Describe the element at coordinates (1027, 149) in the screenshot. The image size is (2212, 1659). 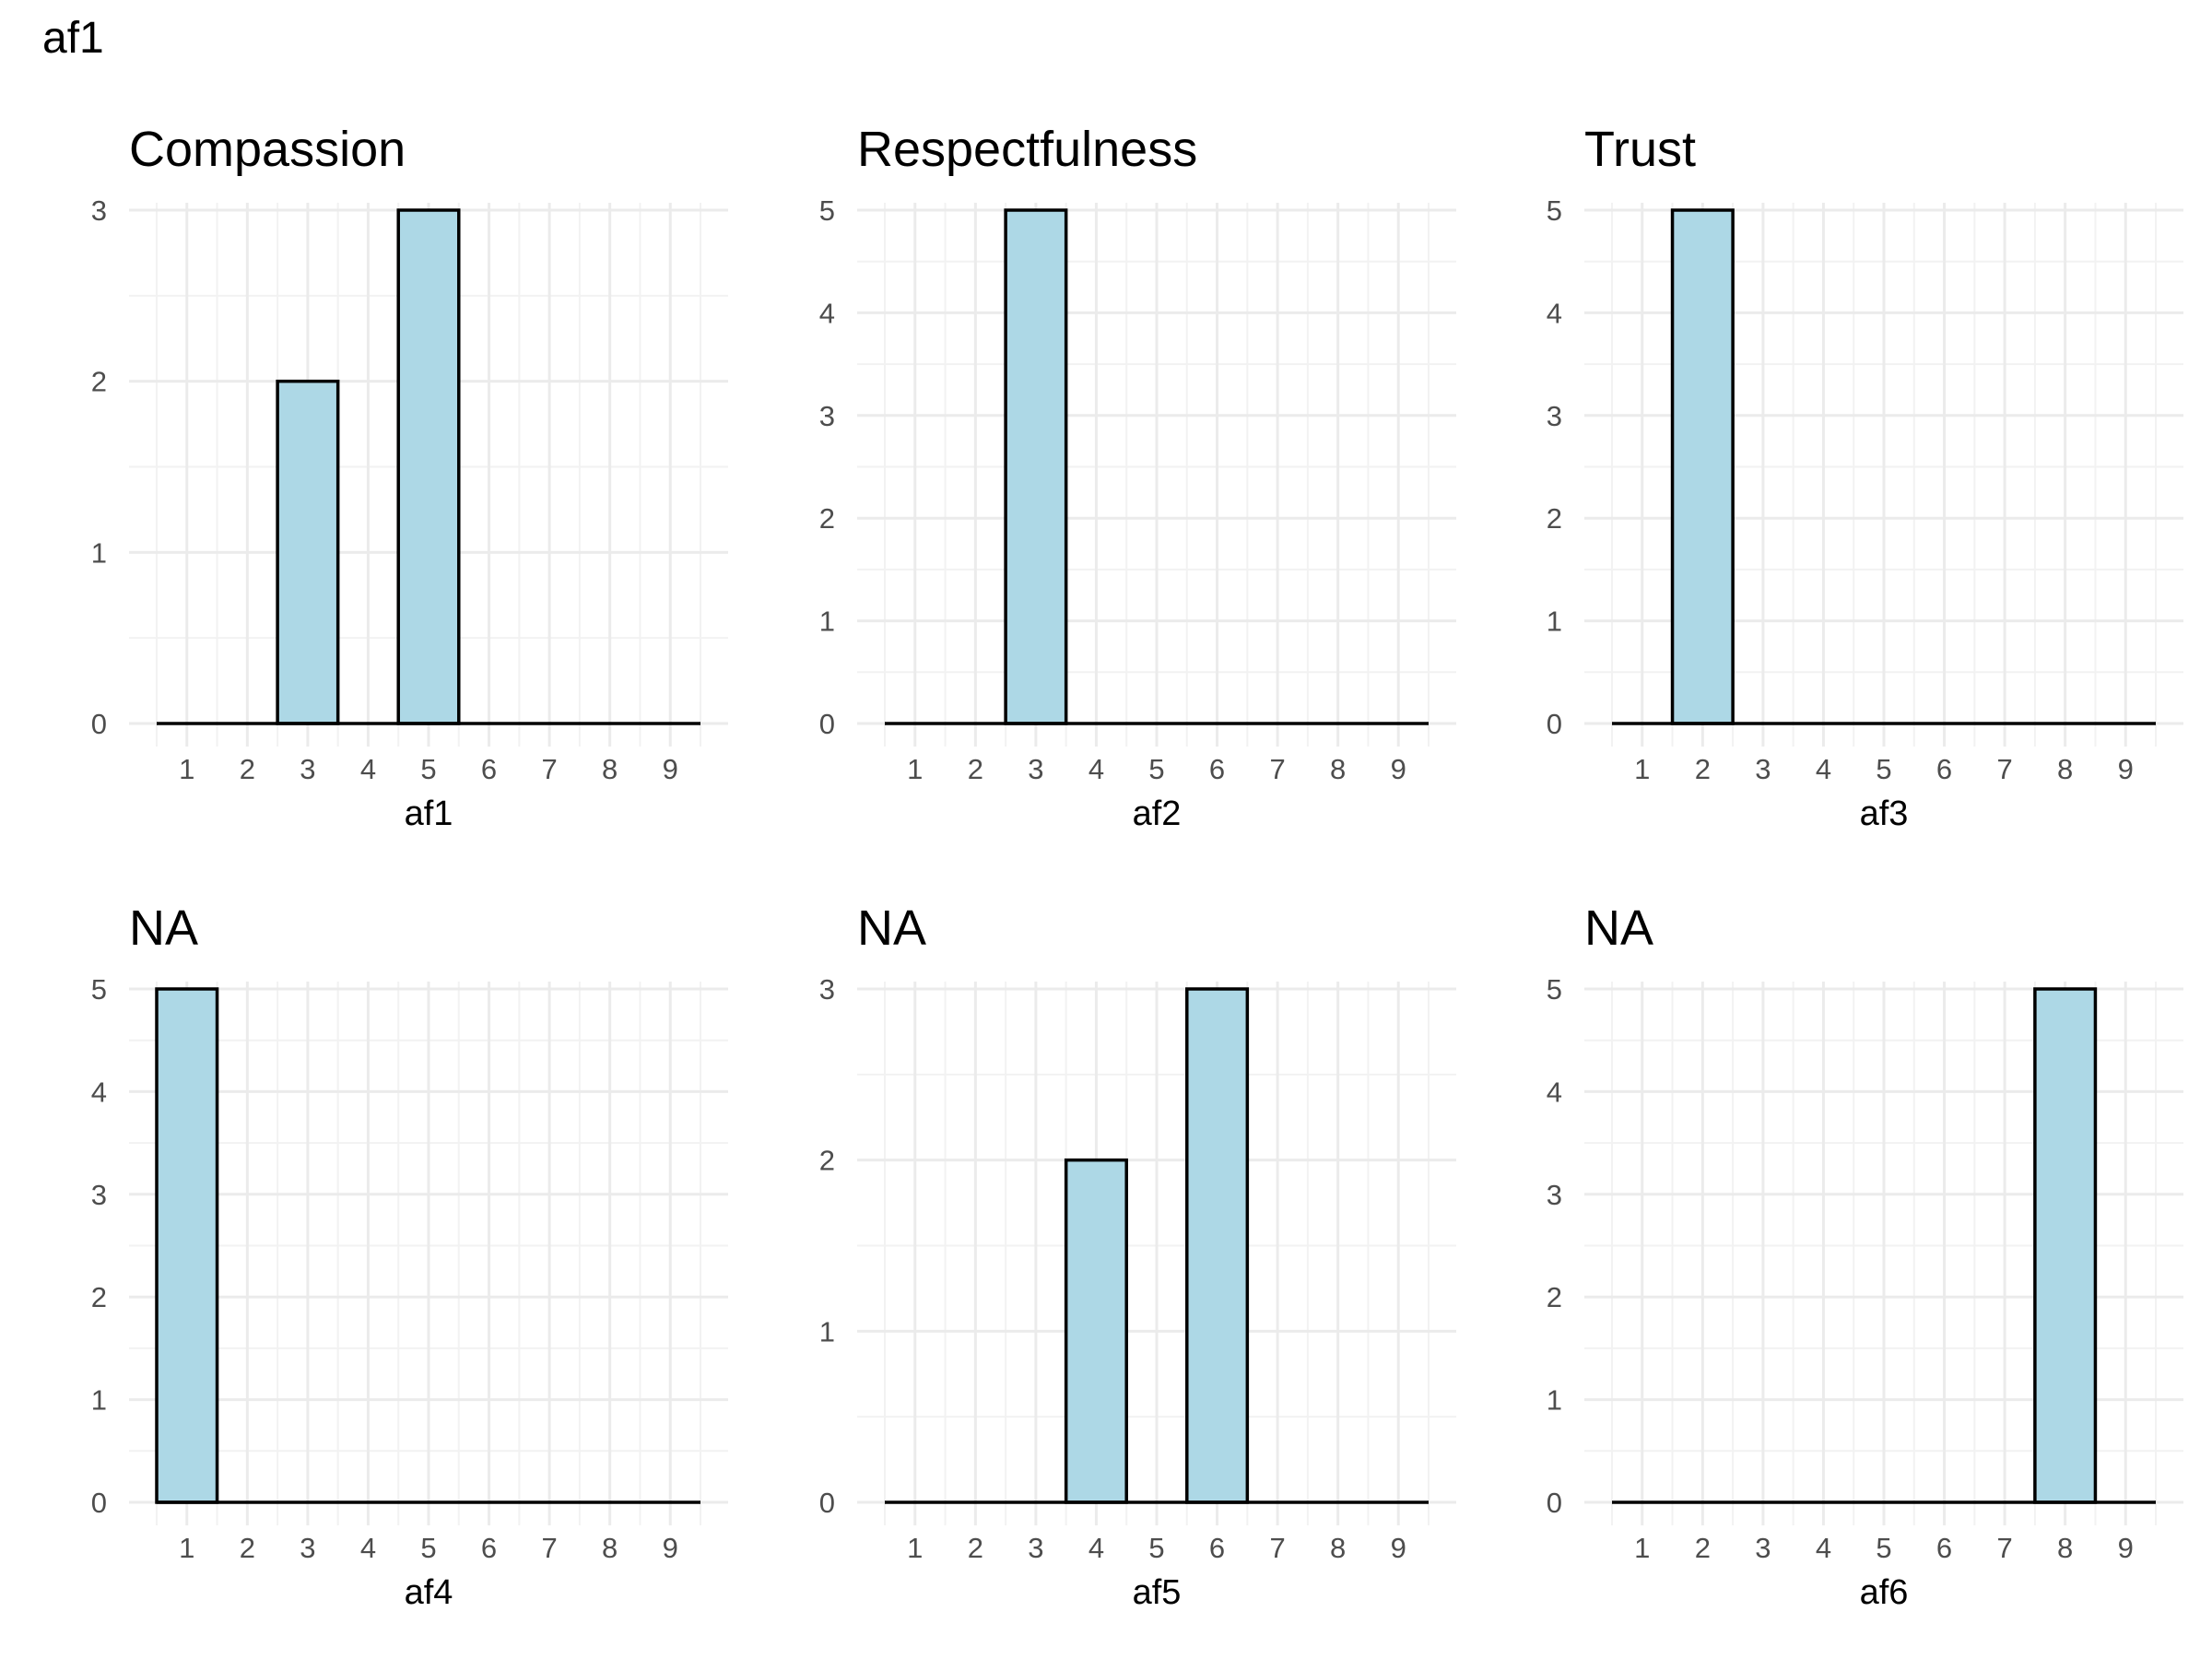
I see `panel-title: Respectfulness` at that location.